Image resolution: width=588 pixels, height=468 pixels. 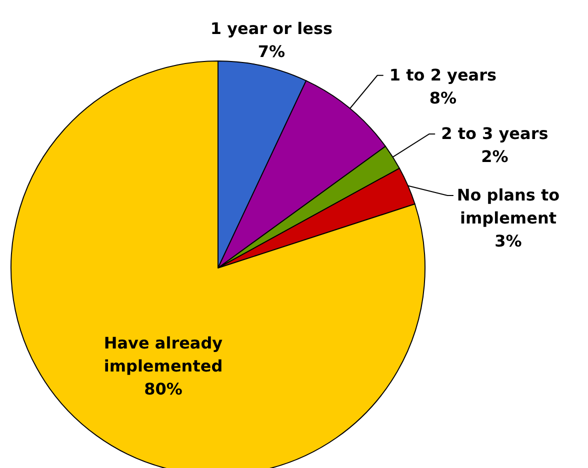 I want to click on slice-label: No plans to implement, so click(x=508, y=207).